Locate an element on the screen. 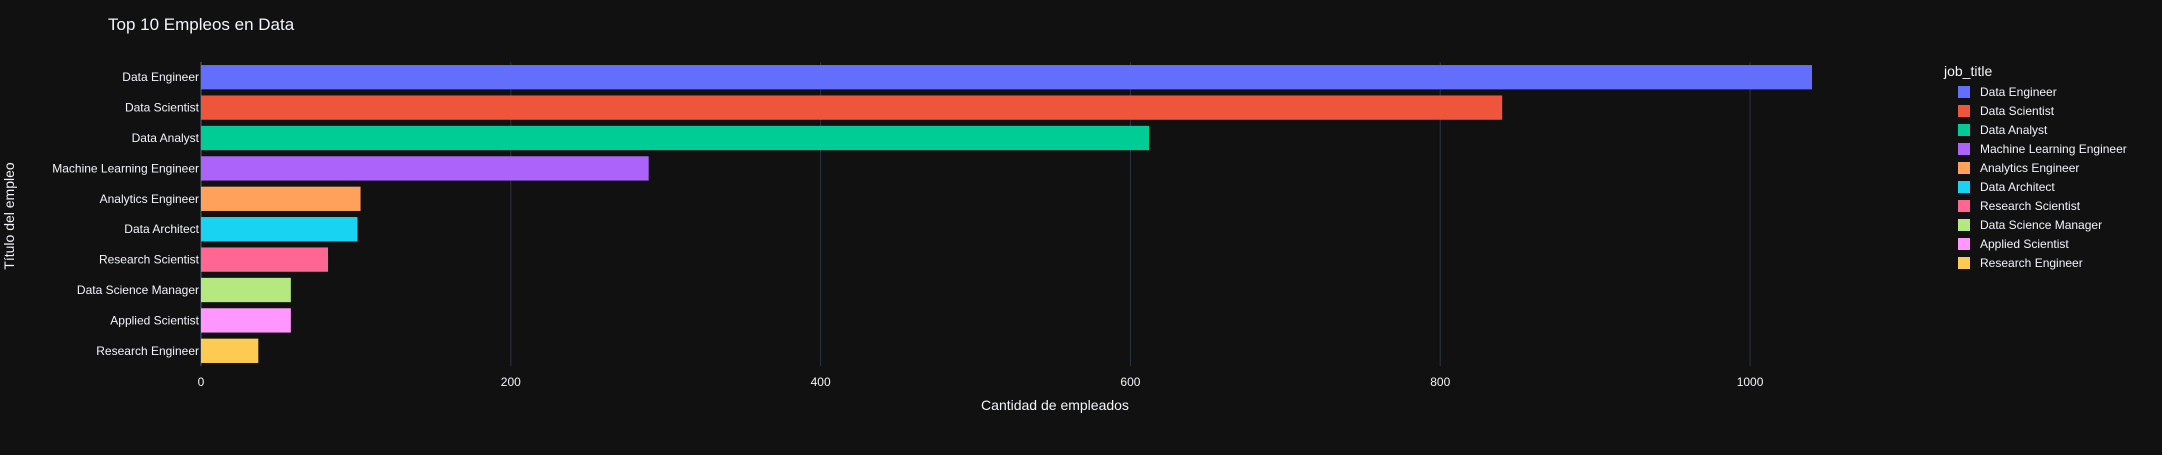  legend-label: Data Analyst is located at coordinates (2014, 130).